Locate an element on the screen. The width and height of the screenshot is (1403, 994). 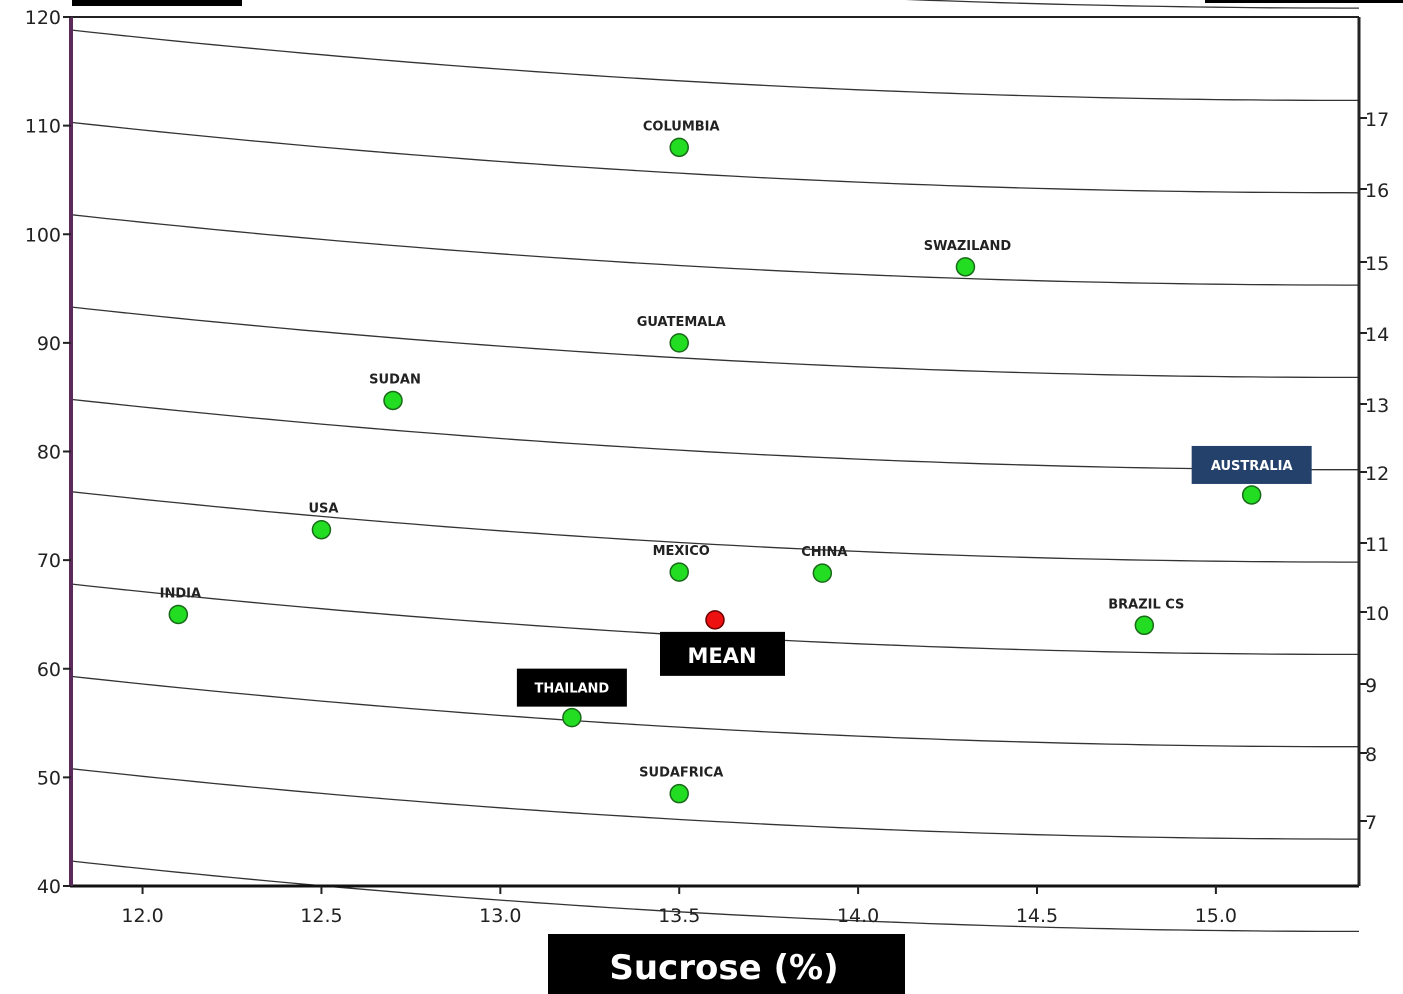
data-point-usa is located at coordinates (321, 529).